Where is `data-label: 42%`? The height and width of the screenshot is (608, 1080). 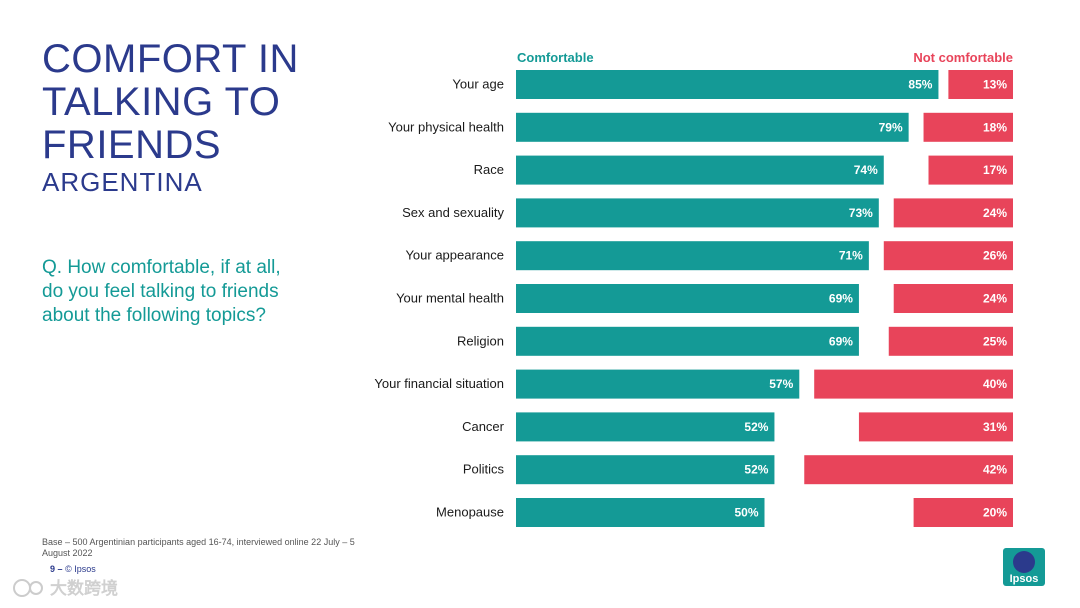 data-label: 42% is located at coordinates (995, 470).